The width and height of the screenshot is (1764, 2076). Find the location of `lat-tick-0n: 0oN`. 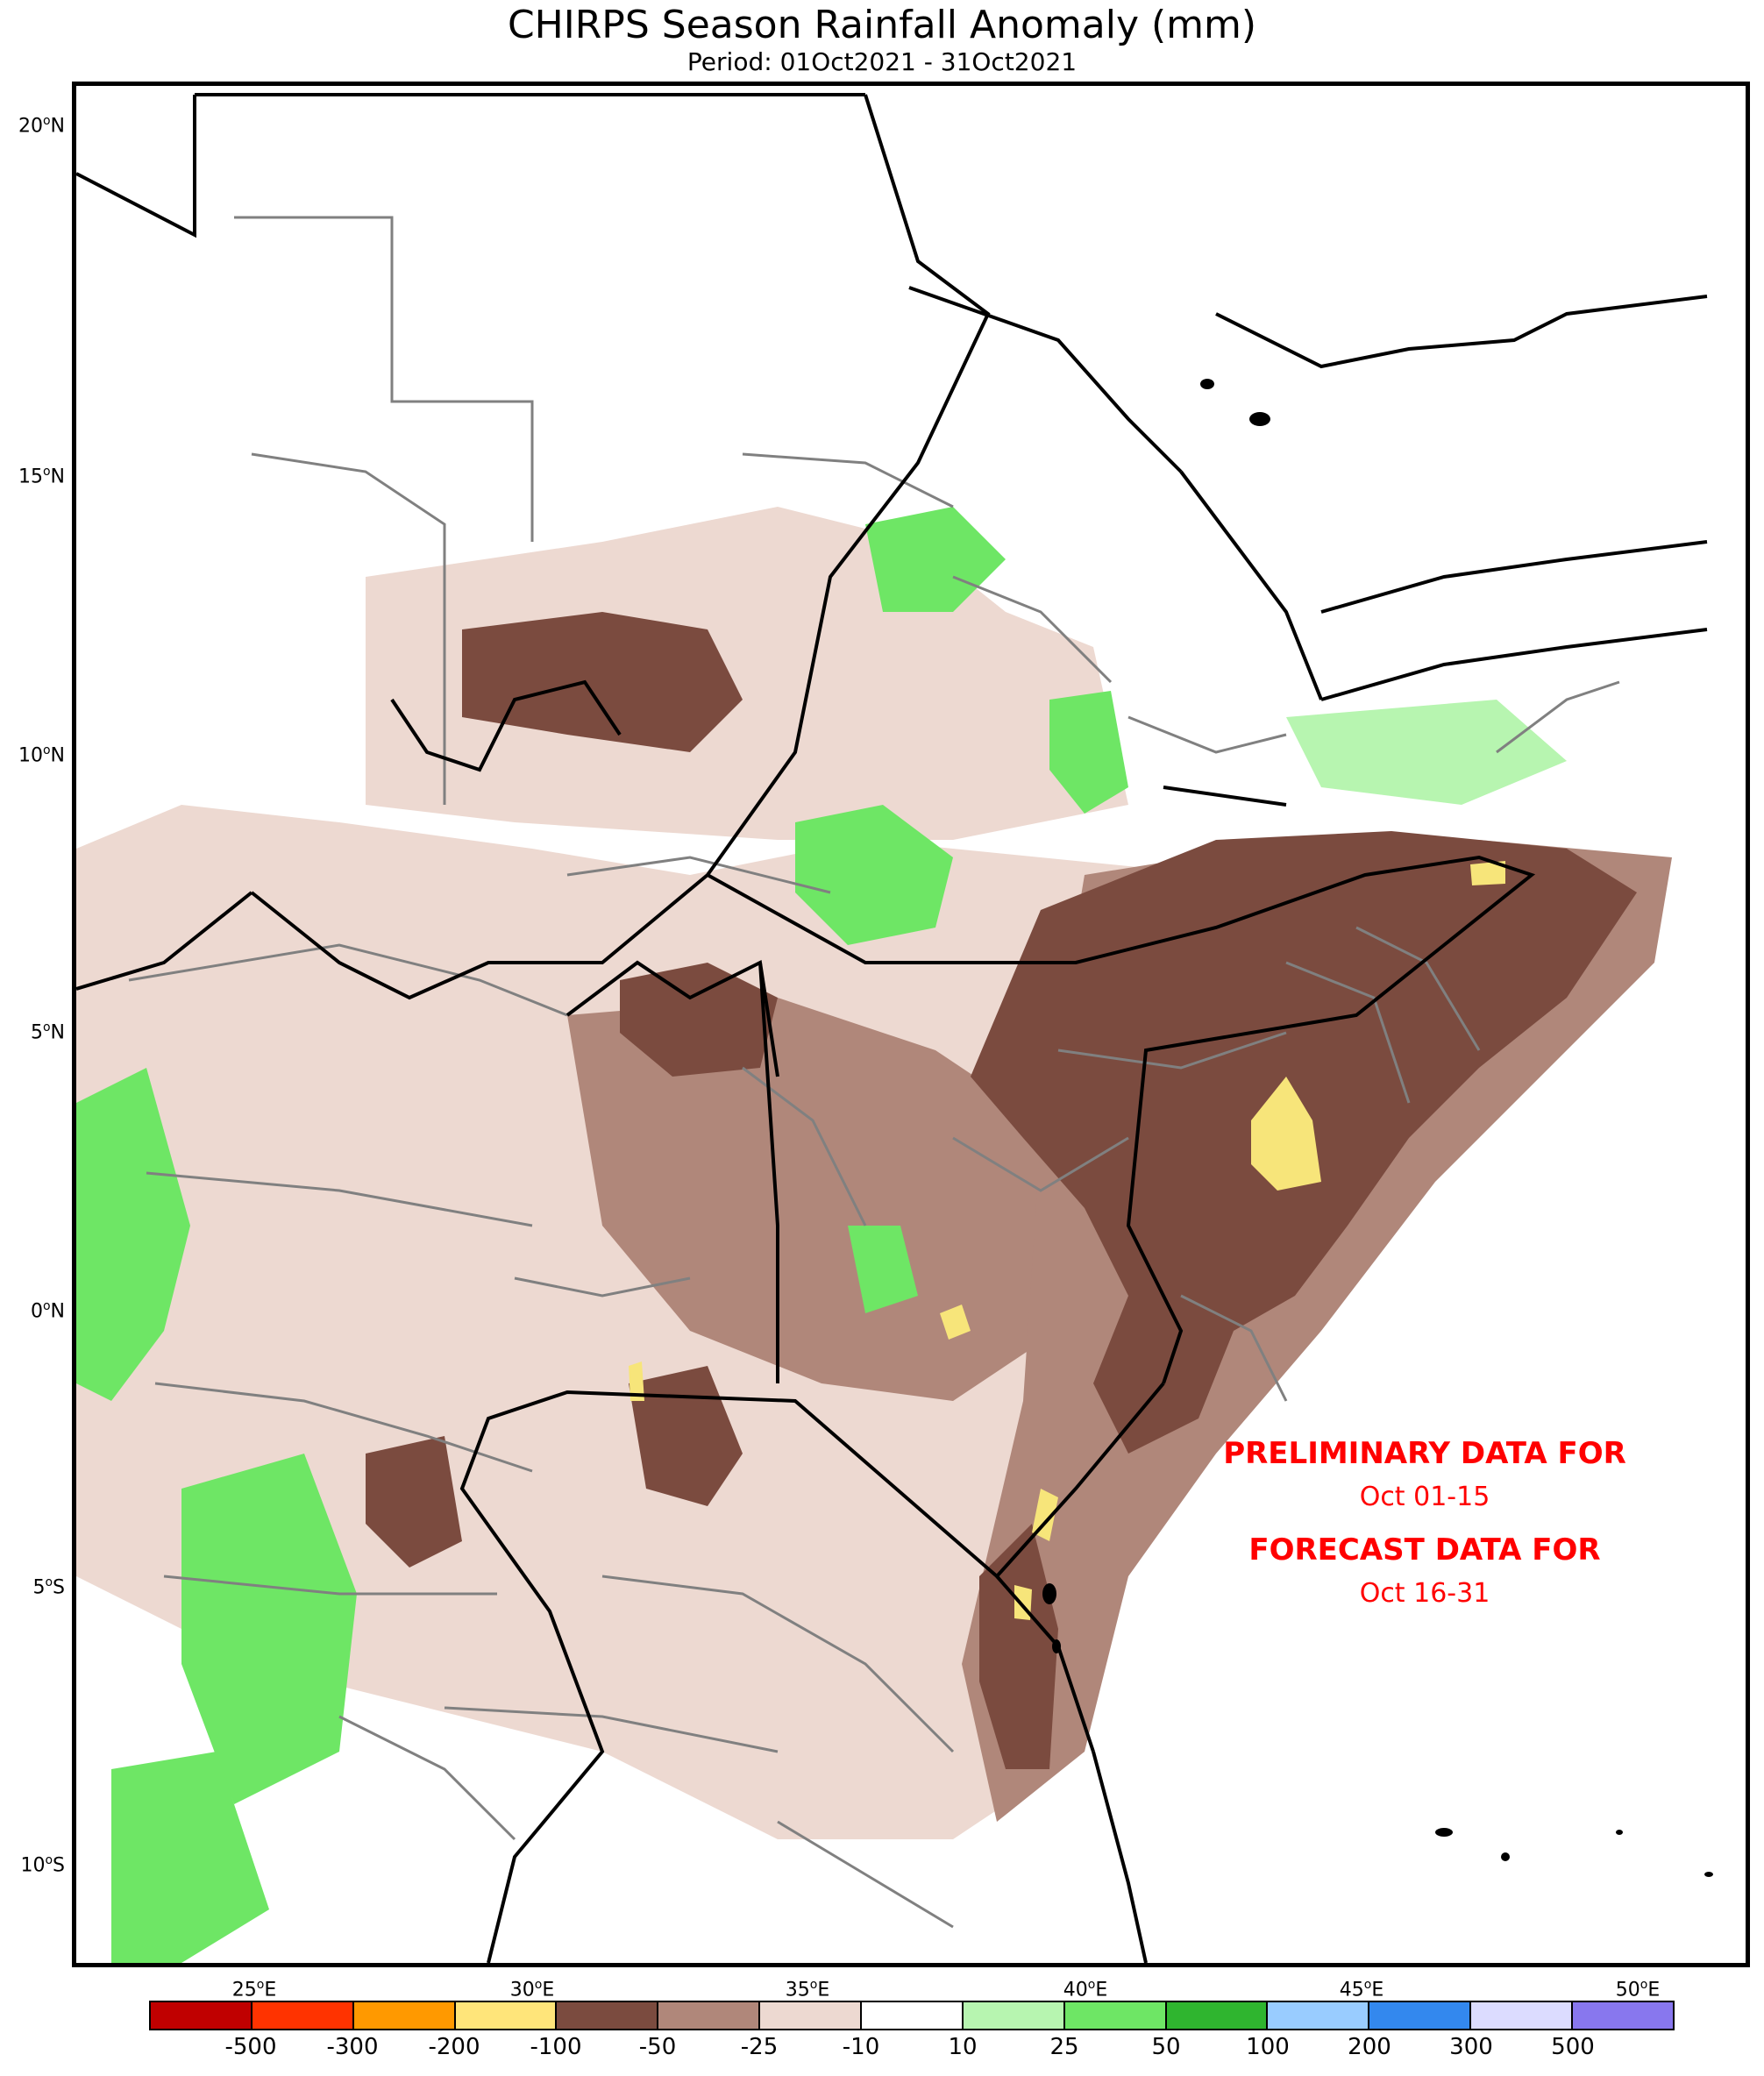

lat-tick-0n: 0oN is located at coordinates (47, 1311).